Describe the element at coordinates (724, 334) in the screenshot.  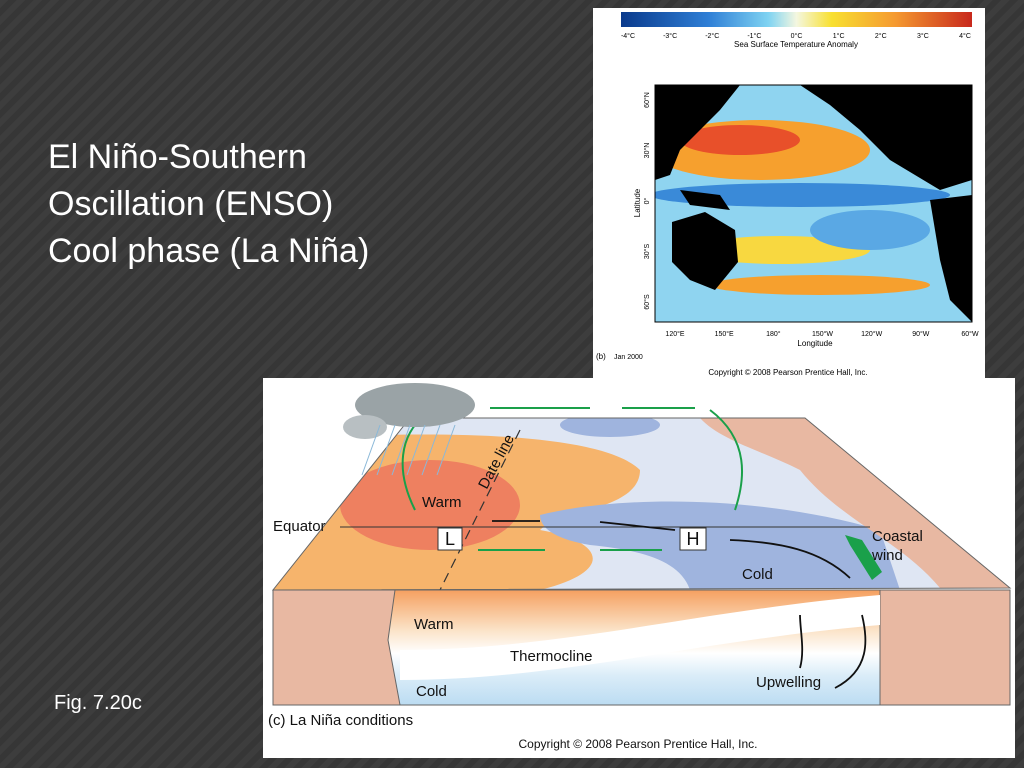
I see `longitude-tick-label: 150°E` at that location.